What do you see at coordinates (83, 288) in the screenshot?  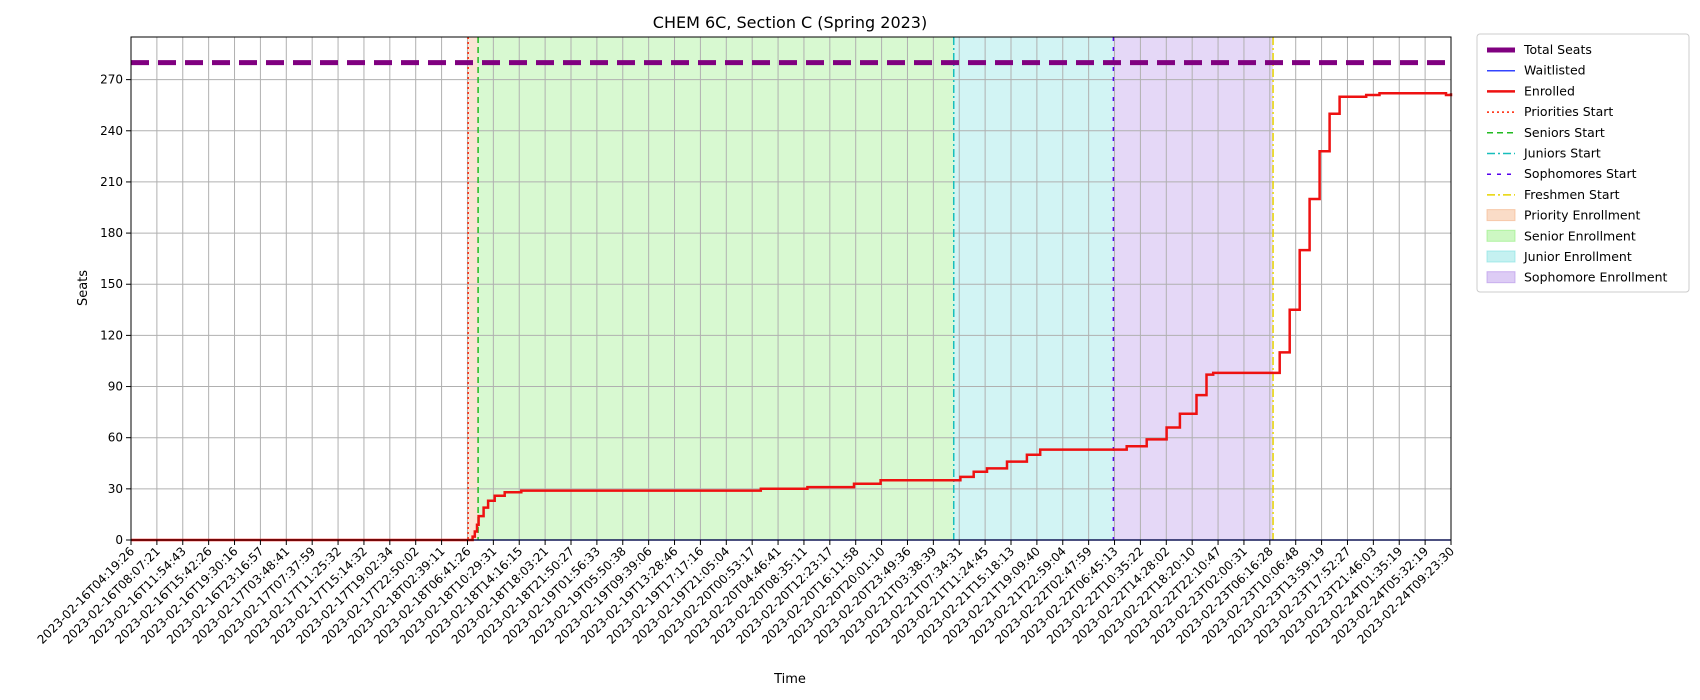 I see `y-axis-label: Seats` at bounding box center [83, 288].